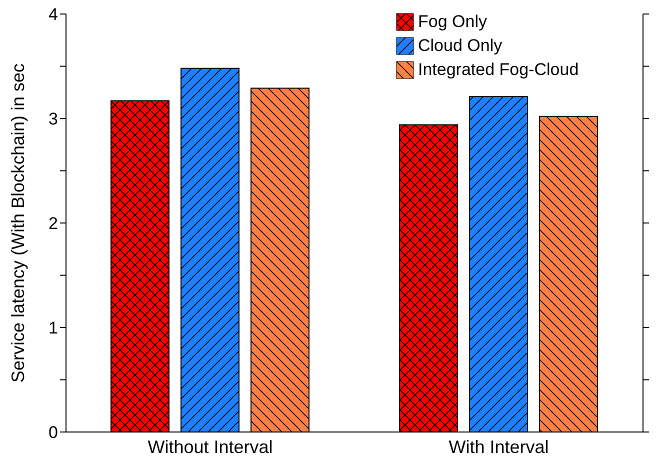 Image resolution: width=656 pixels, height=467 pixels. Describe the element at coordinates (53, 119) in the screenshot. I see `y-tick-label: 3` at that location.